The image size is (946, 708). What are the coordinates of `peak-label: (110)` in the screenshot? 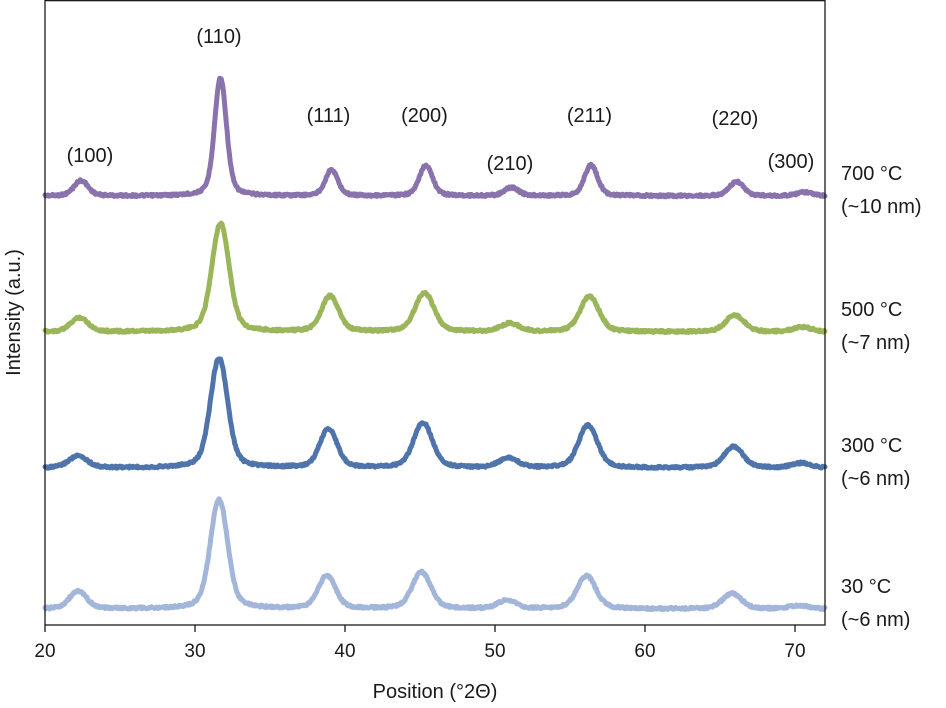 It's located at (218, 37).